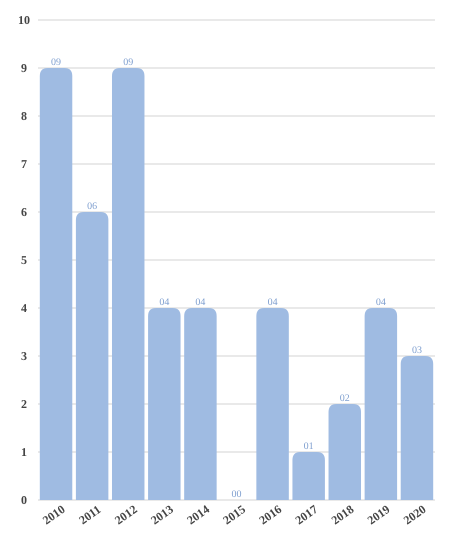 Image resolution: width=449 pixels, height=544 pixels. Describe the element at coordinates (345, 398) in the screenshot. I see `data-label: 02` at that location.